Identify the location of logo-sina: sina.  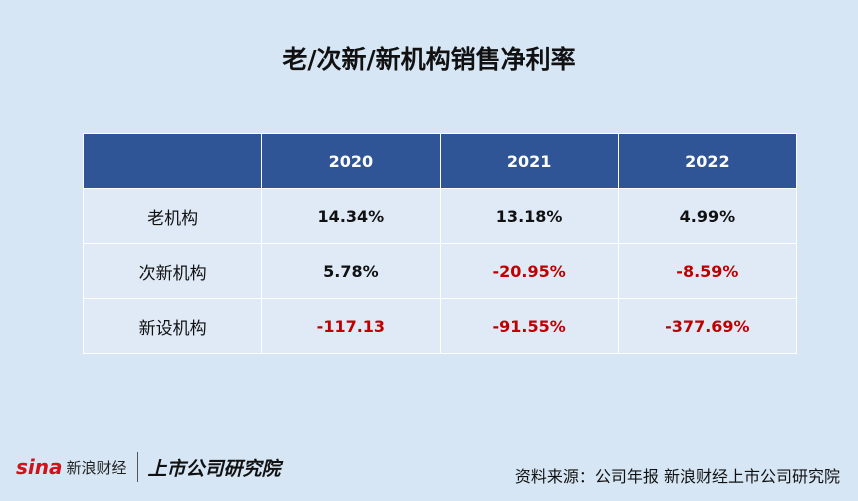
(39, 467).